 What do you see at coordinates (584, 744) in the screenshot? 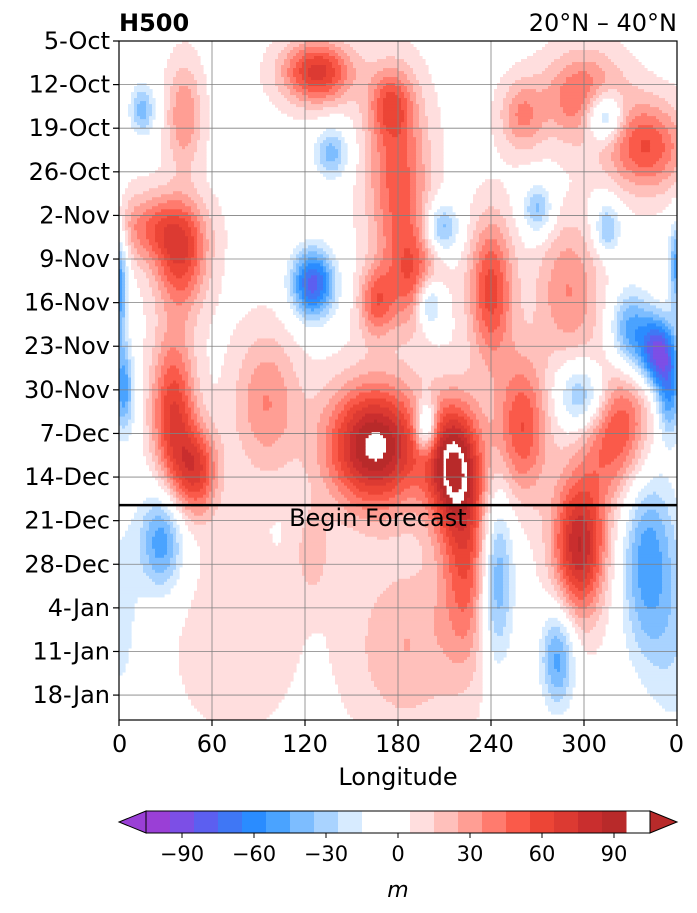
I see `x-tick-label: 300` at bounding box center [584, 744].